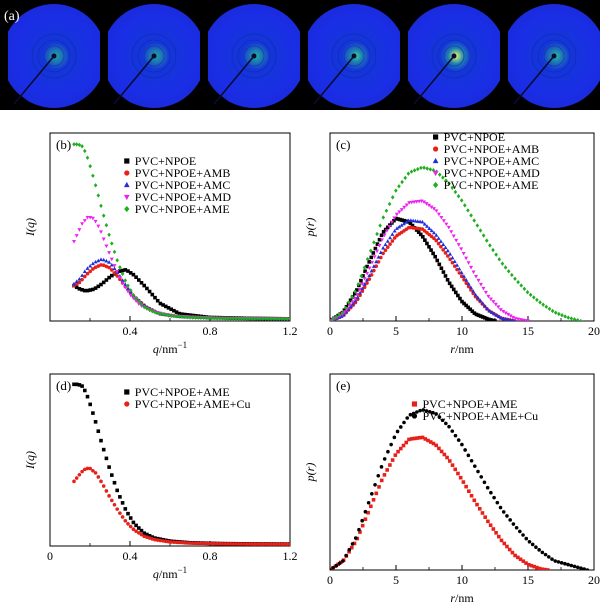  I want to click on legend-entry: PVC+NPOE+AMB, so click(183, 173).